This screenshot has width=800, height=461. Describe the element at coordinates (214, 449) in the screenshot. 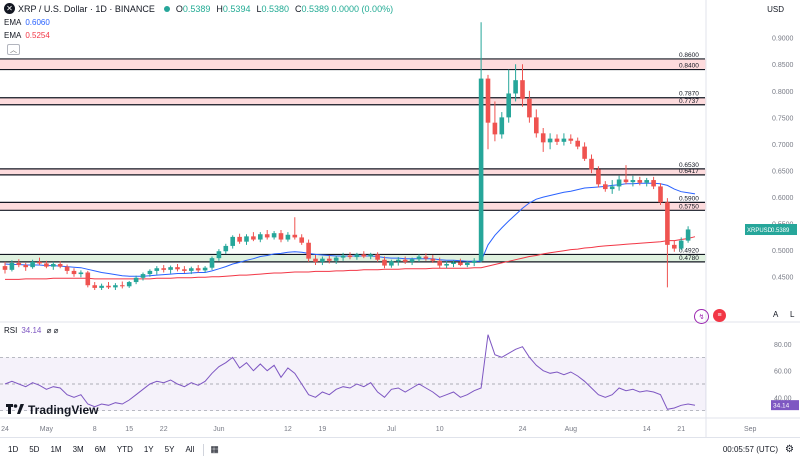

I see `calendar-icon: ▦` at that location.